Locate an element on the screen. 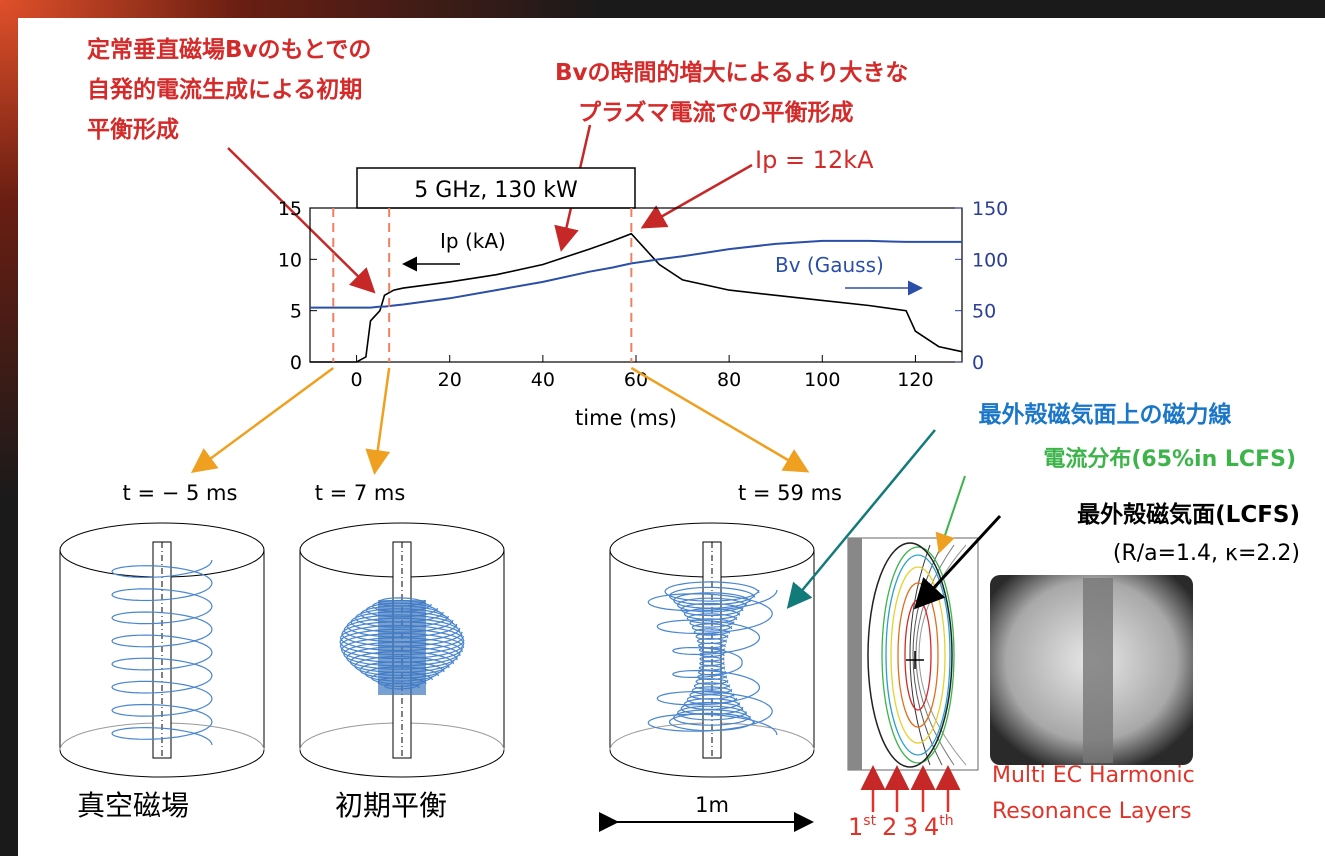 Image resolution: width=1325 pixels, height=856 pixels. x-tick-label: 80 is located at coordinates (729, 380).